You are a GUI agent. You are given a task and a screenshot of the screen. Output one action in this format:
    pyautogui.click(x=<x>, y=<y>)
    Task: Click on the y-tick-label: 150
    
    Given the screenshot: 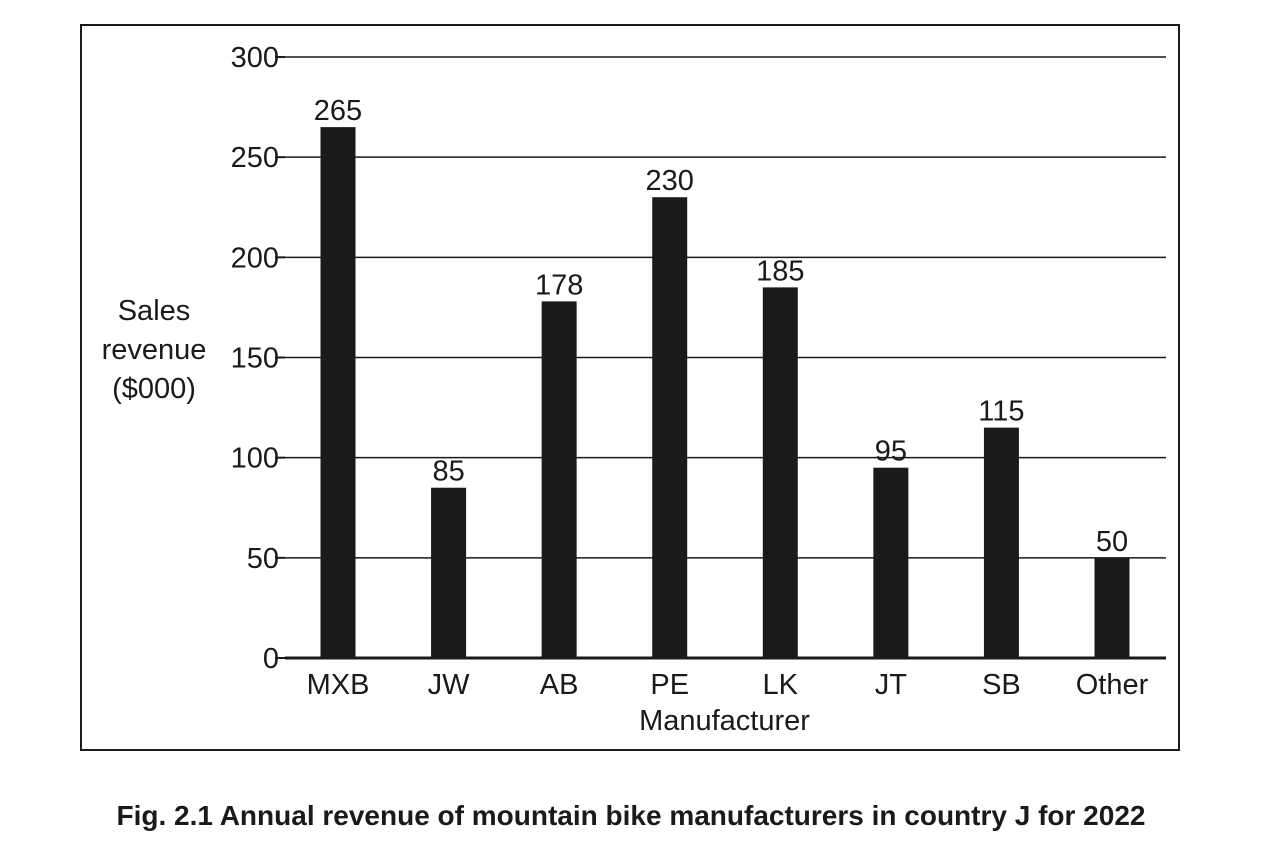 What is the action you would take?
    pyautogui.click(x=255, y=359)
    